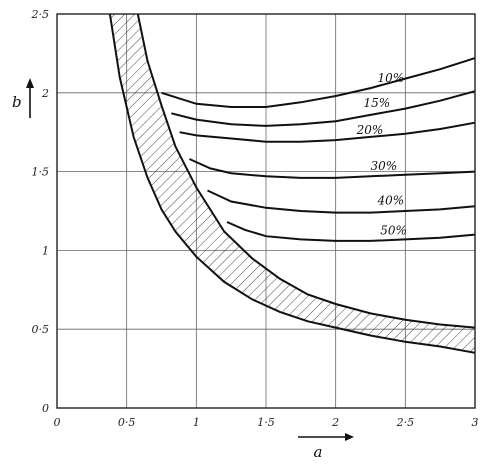  I want to click on series-label-5: 50%, so click(393, 231).